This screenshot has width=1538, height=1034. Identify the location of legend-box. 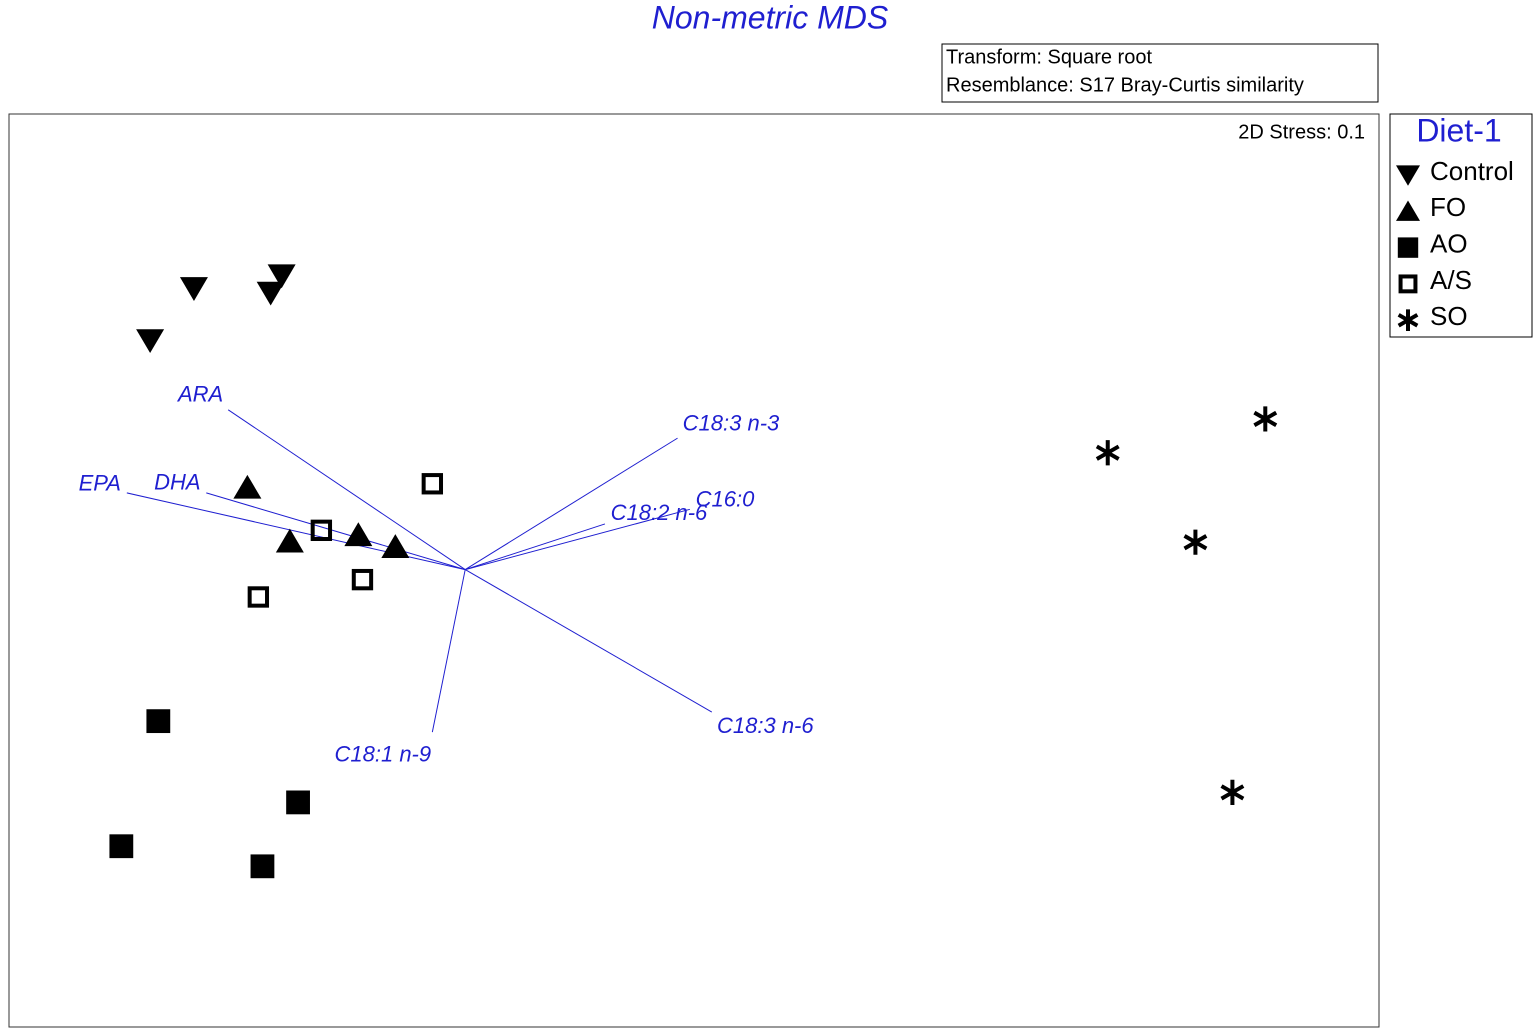
(1461, 225).